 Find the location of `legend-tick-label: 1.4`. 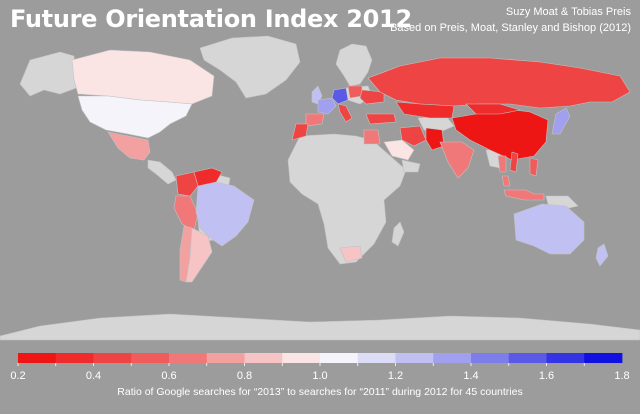

legend-tick-label: 1.4 is located at coordinates (470, 376).